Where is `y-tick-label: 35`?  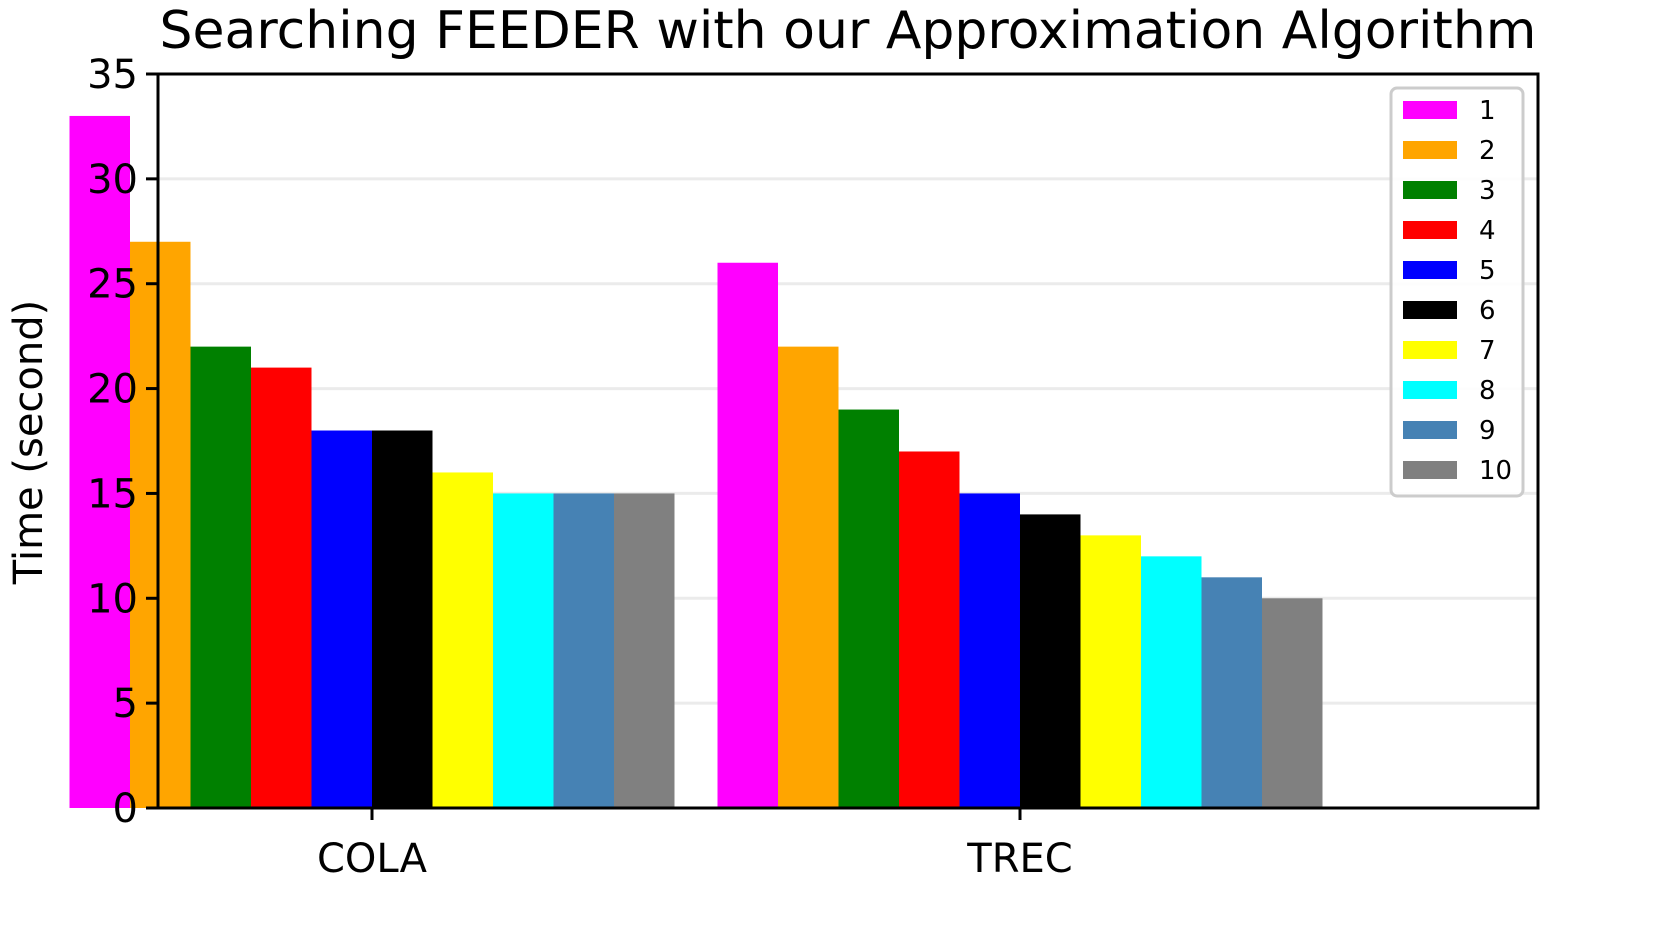 y-tick-label: 35 is located at coordinates (112, 75).